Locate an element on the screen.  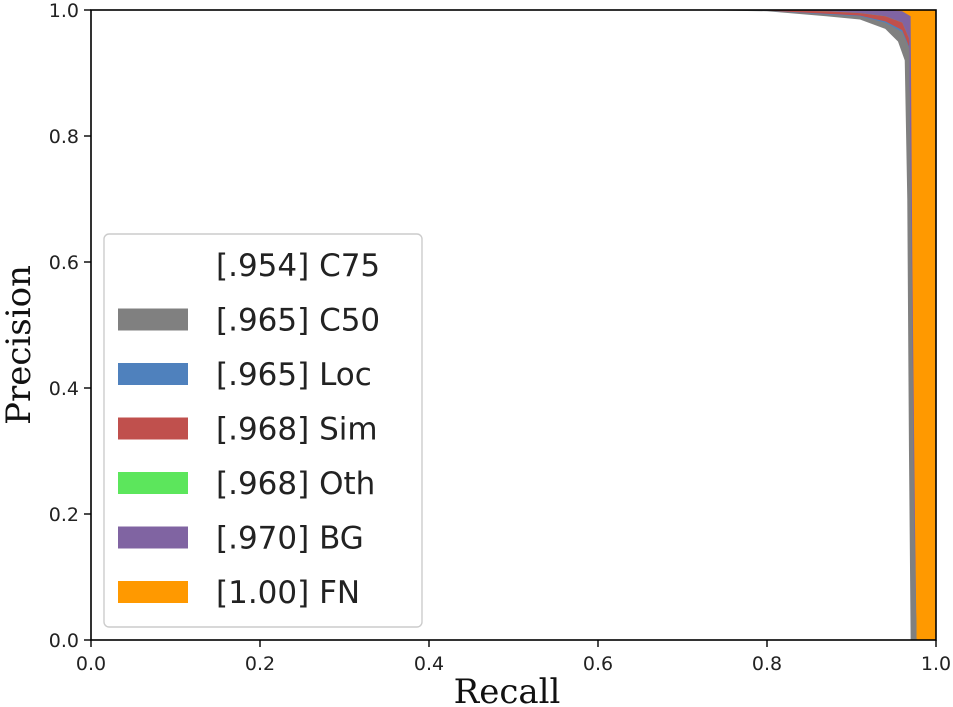
y-axis-title: Precision is located at coordinates (19, 345).